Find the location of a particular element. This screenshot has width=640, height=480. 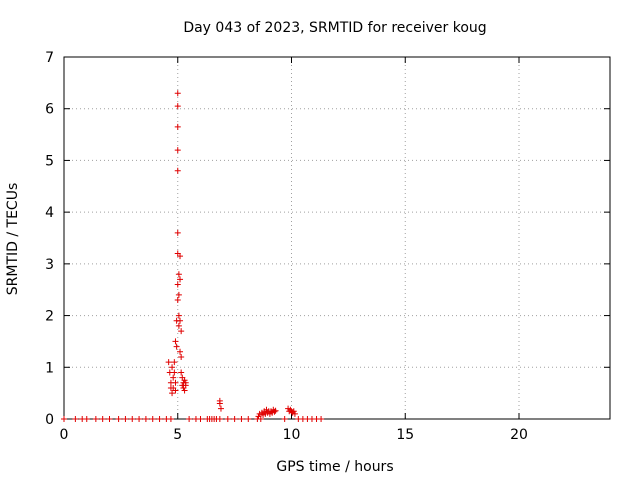

y-tick-label: 3 is located at coordinates (49, 265).